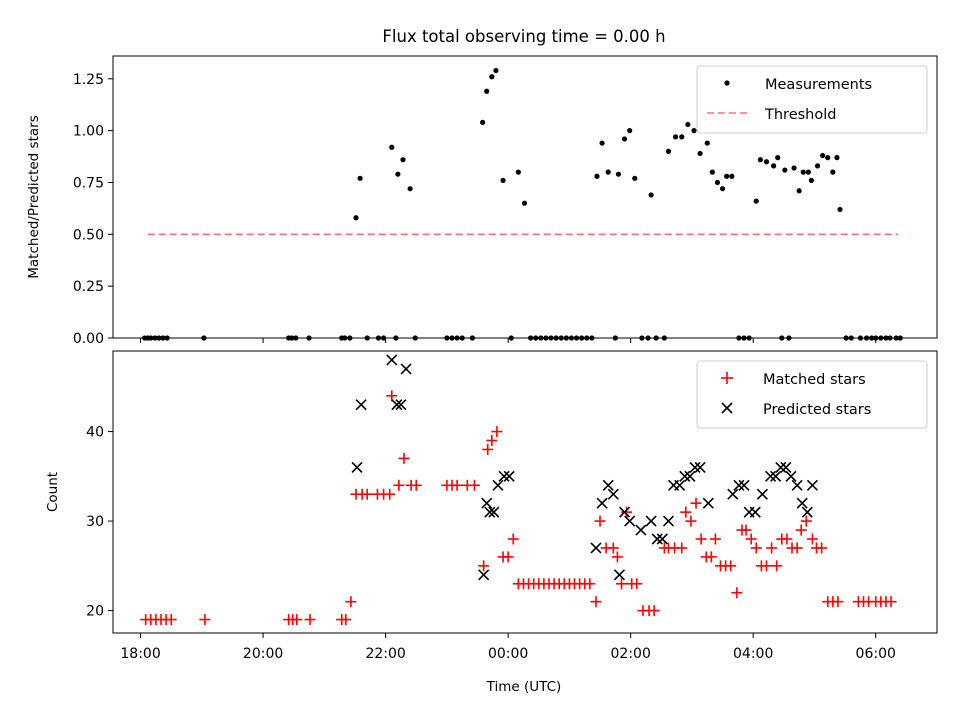 Image resolution: width=960 pixels, height=720 pixels. What do you see at coordinates (727, 408) in the screenshot?
I see `predicted-legend-marker` at bounding box center [727, 408].